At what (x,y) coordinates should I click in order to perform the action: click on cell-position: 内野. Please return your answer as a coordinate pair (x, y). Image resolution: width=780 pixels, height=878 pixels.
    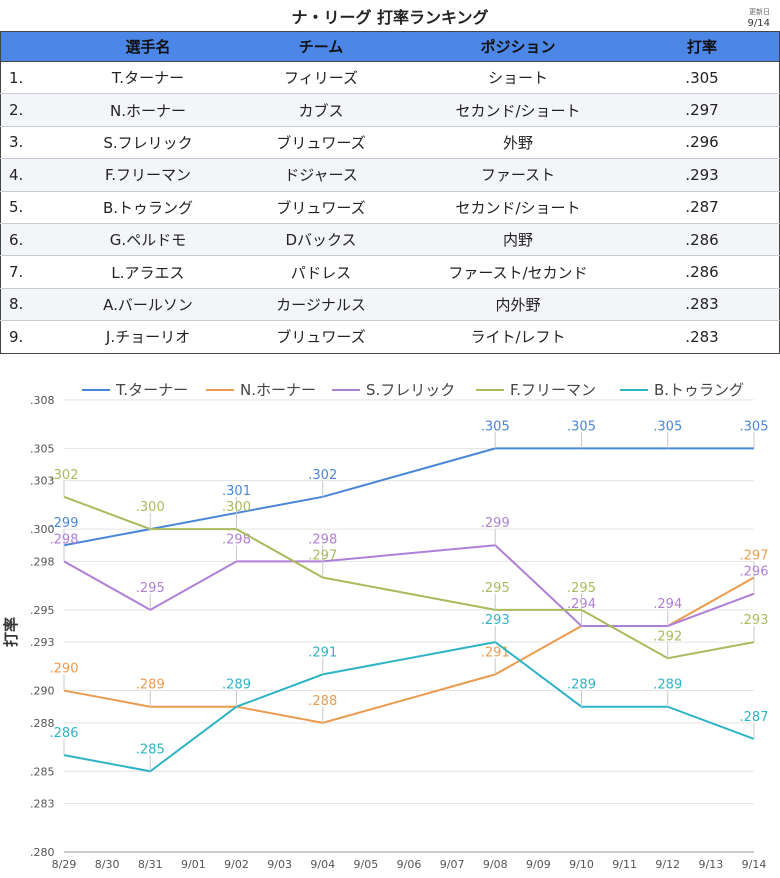
    Looking at the image, I should click on (518, 240).